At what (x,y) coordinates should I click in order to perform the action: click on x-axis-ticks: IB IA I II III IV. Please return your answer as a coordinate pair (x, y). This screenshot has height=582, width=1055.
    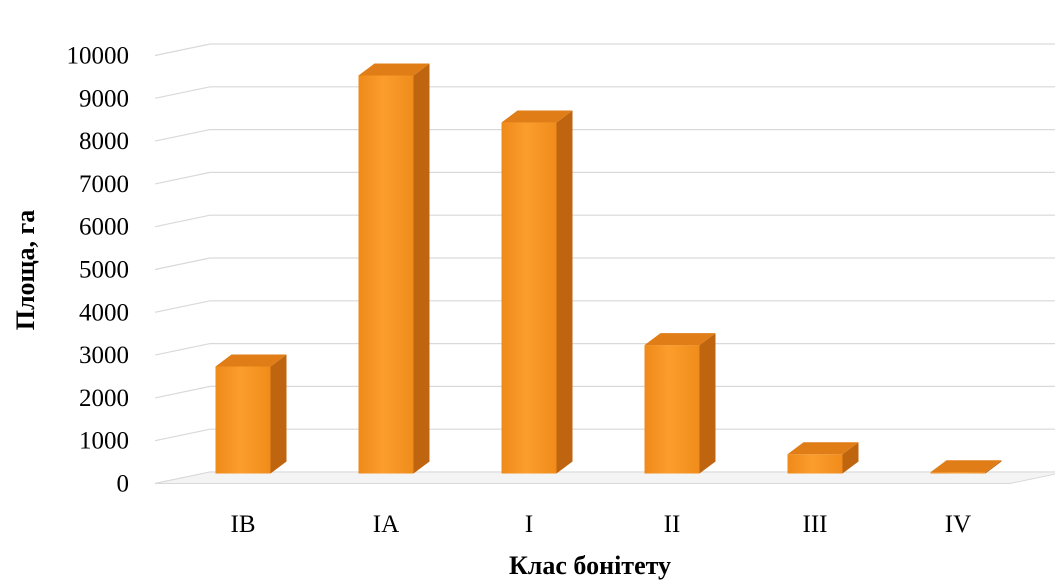
    Looking at the image, I should click on (601, 524).